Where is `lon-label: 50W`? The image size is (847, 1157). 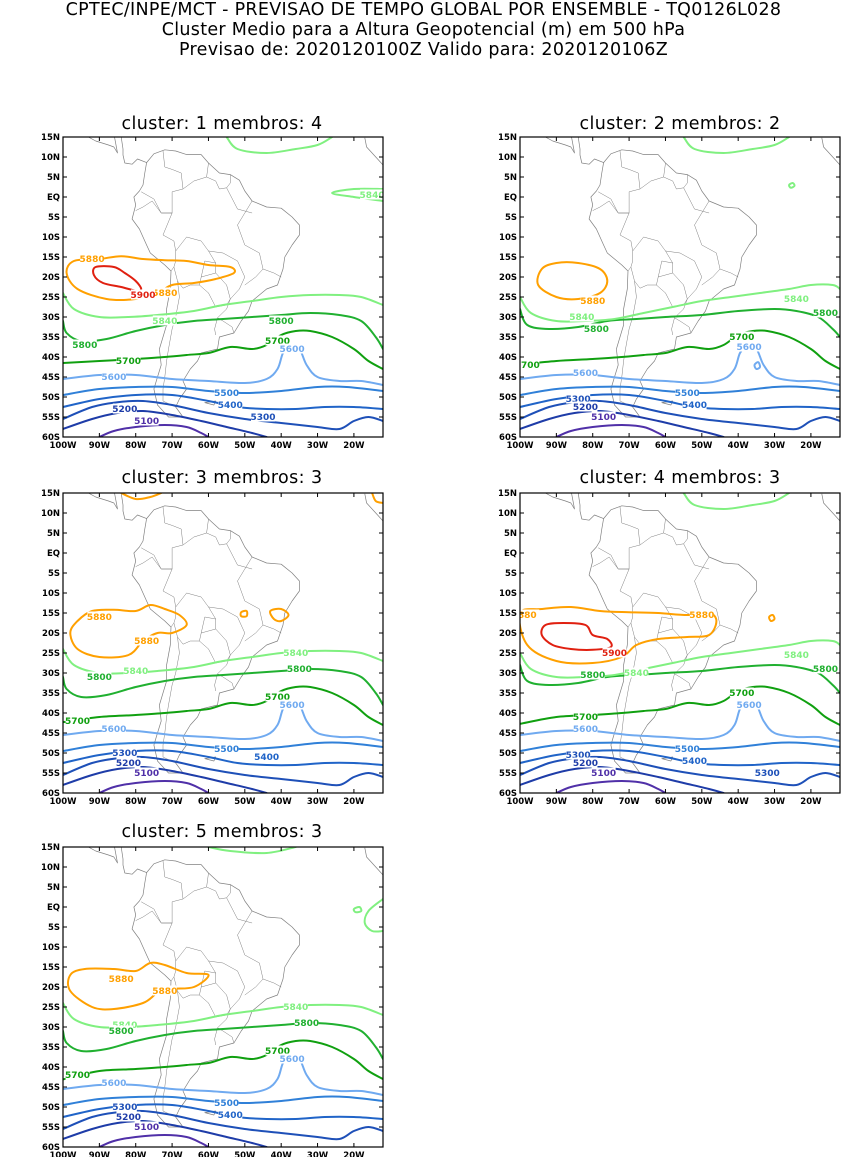 lon-label: 50W is located at coordinates (245, 1154).